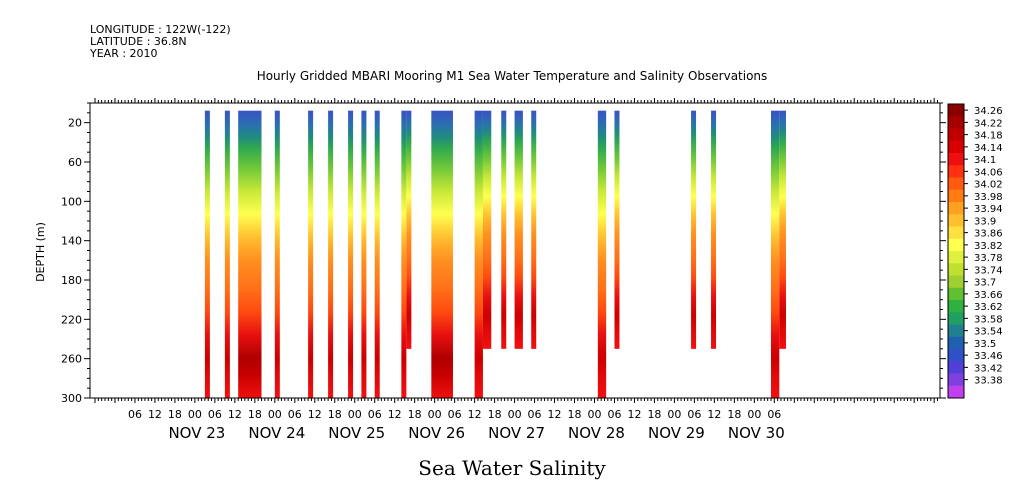  What do you see at coordinates (512, 468) in the screenshot?
I see `x-axis-title: Sea Water Salinity` at bounding box center [512, 468].